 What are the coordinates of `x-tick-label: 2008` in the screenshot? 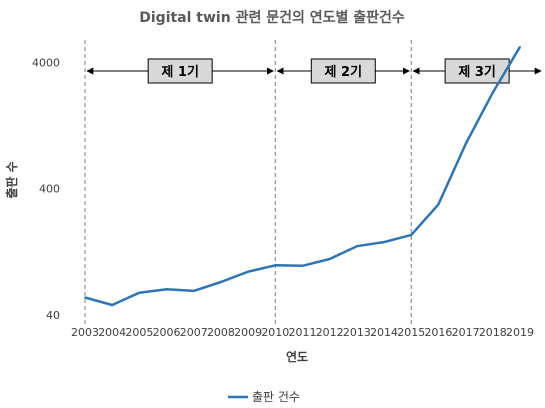 It's located at (221, 332).